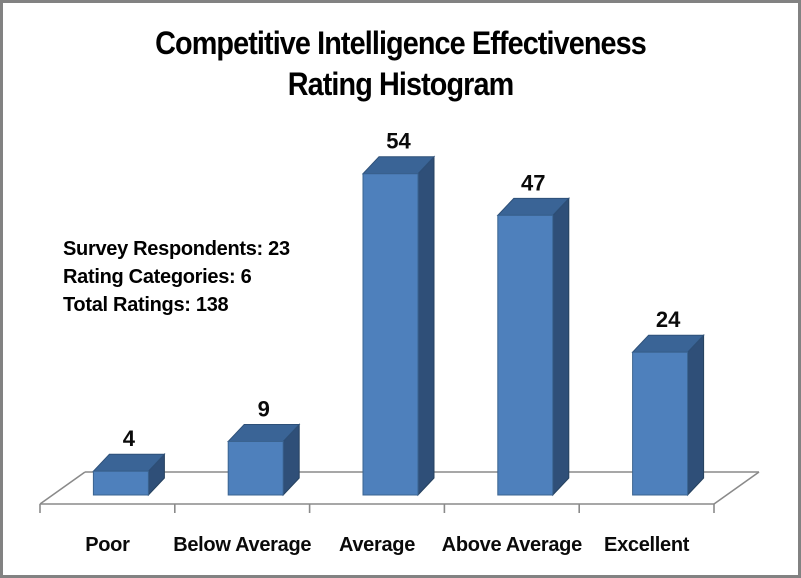 The width and height of the screenshot is (801, 578). Describe the element at coordinates (255, 468) in the screenshot. I see `bar-below-average-front-face` at that location.